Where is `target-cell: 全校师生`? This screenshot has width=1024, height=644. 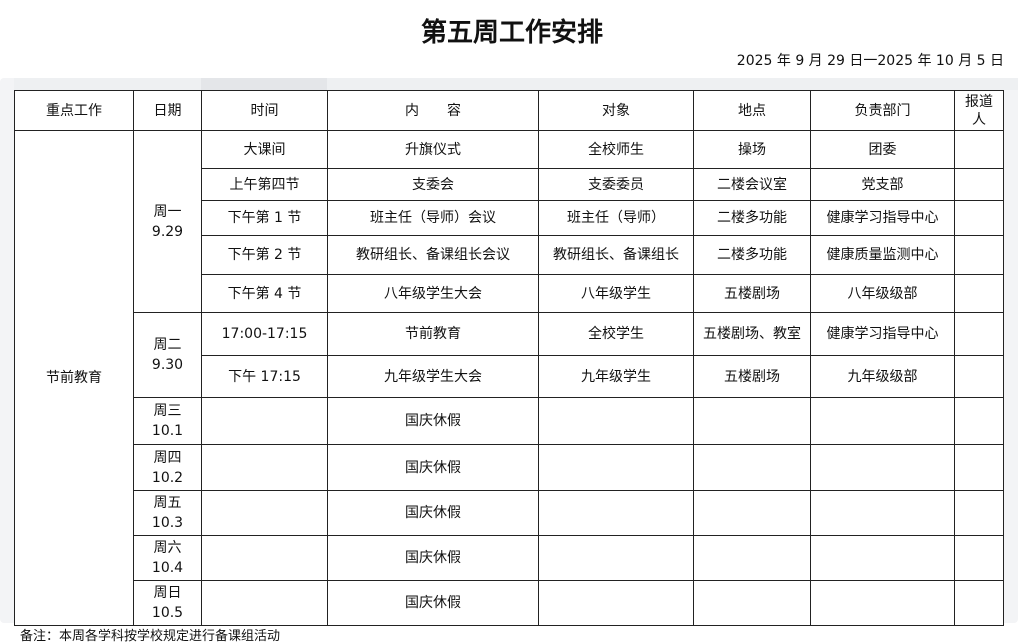 target-cell: 全校师生 is located at coordinates (616, 149).